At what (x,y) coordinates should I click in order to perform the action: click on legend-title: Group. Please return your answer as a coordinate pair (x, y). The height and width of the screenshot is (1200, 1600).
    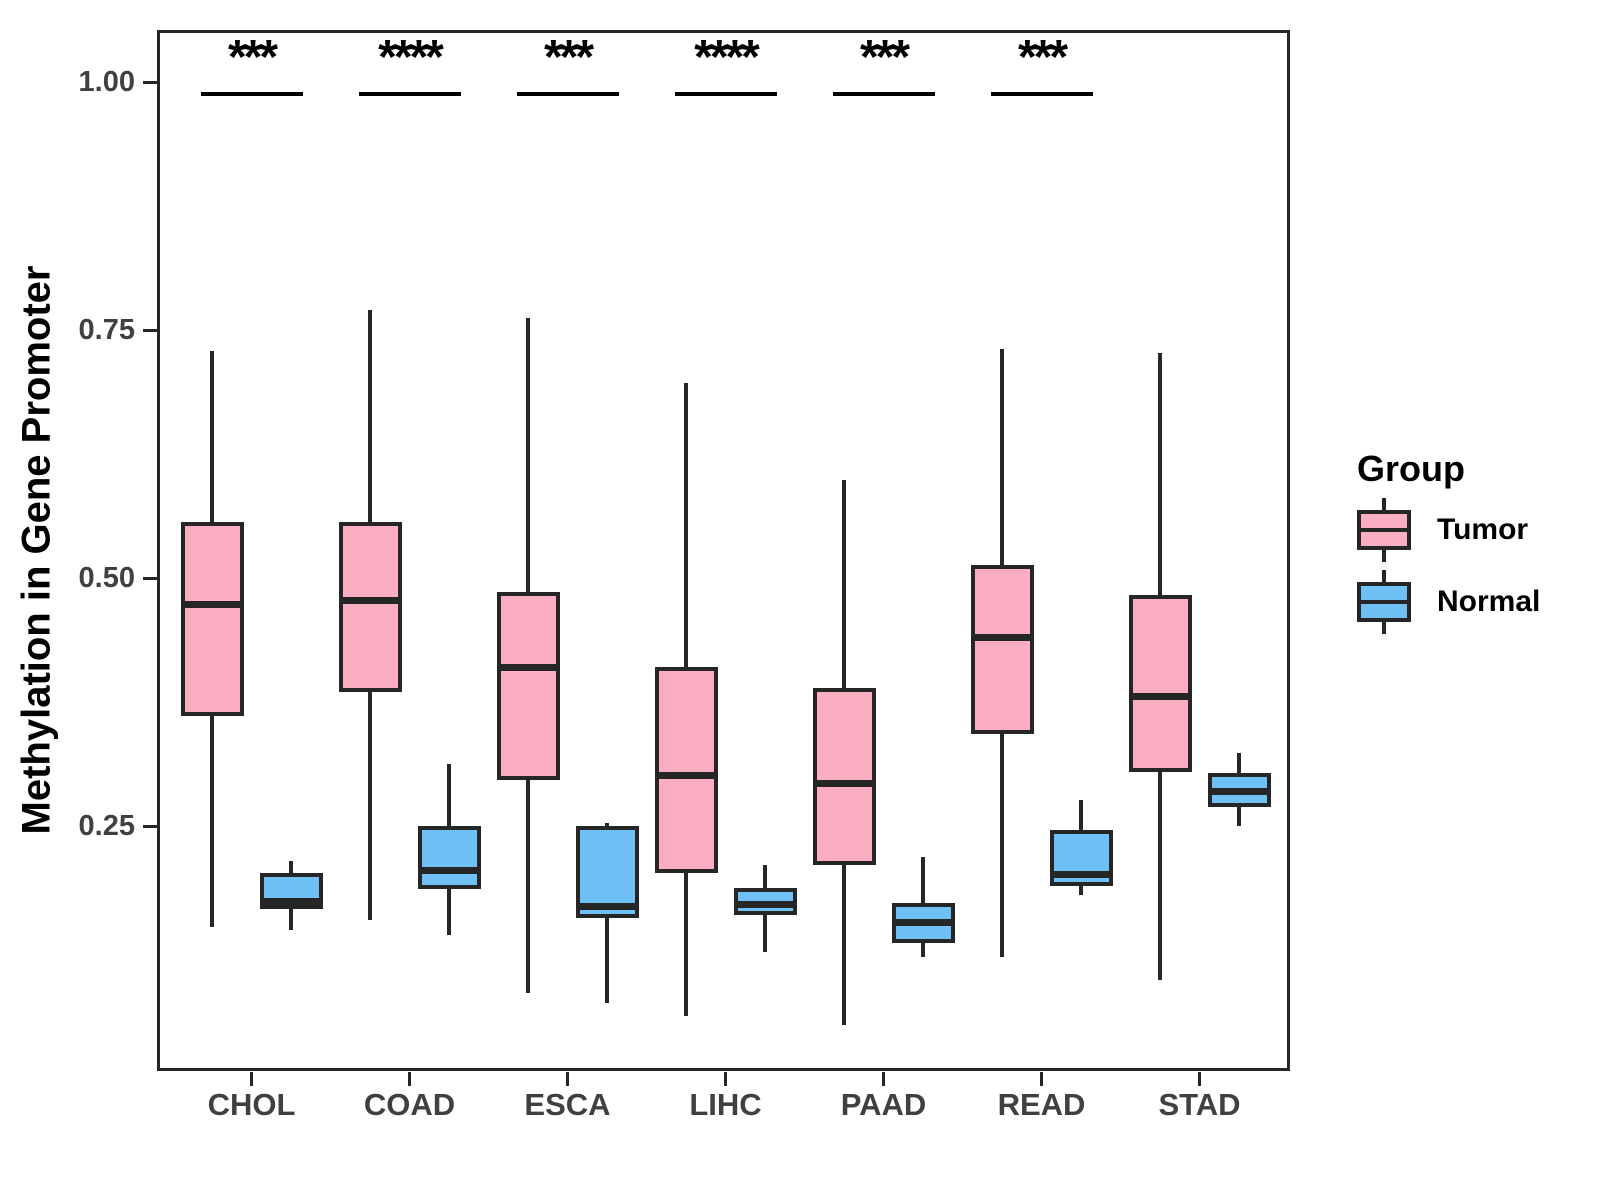
    Looking at the image, I should click on (1411, 468).